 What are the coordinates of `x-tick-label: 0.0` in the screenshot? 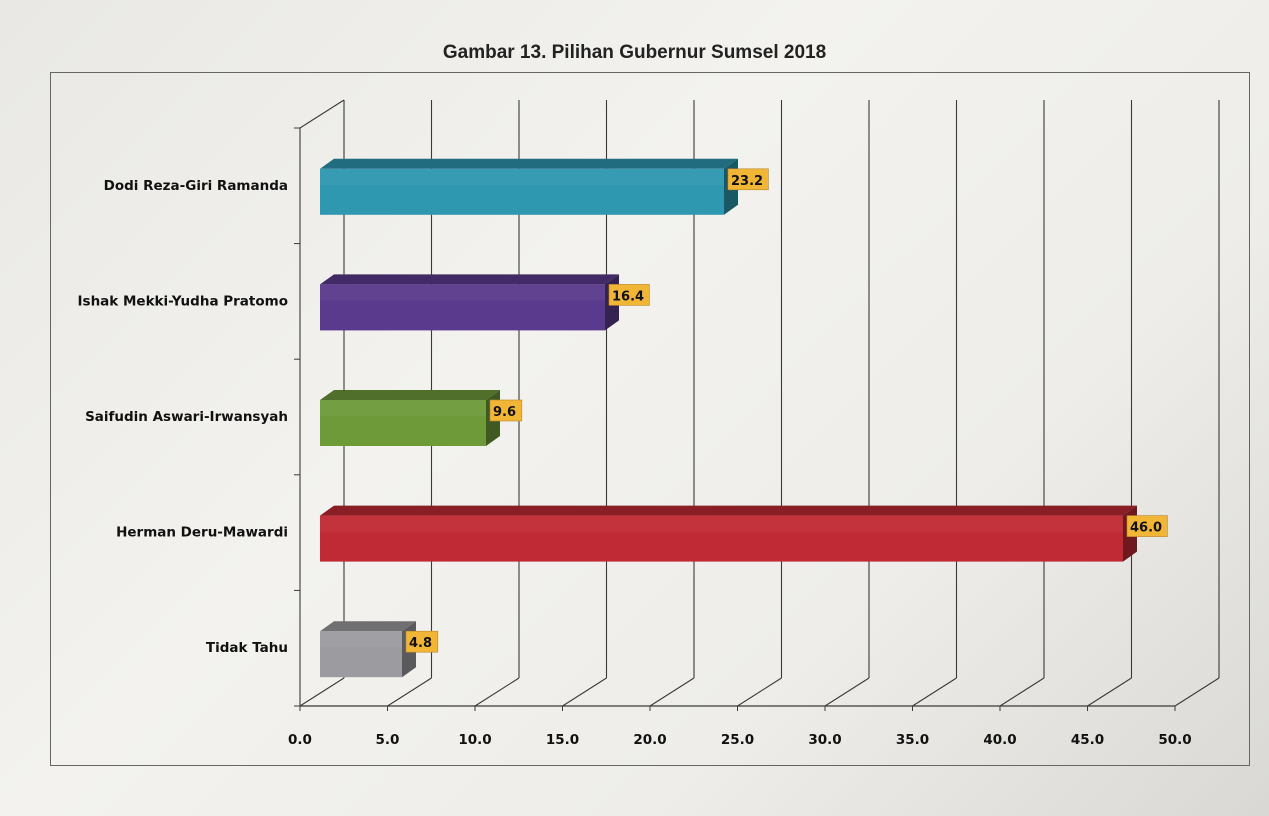 It's located at (300, 740).